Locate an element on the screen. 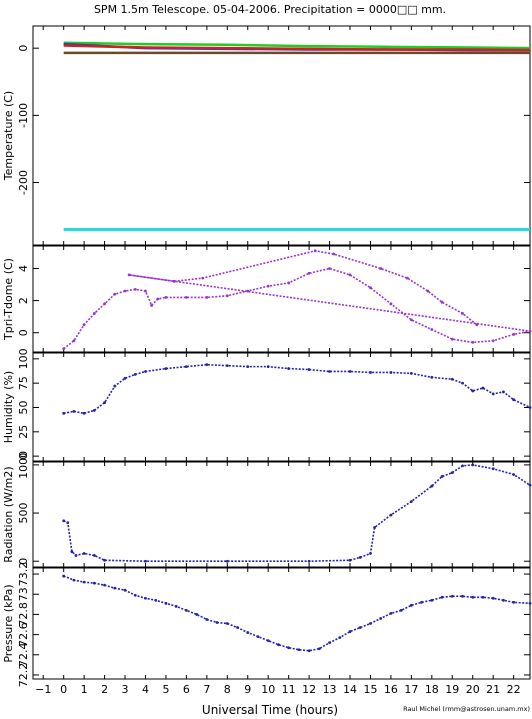  credit-text: Raul Michel (rmm@astrosen.unam.mx) is located at coordinates (466, 709).